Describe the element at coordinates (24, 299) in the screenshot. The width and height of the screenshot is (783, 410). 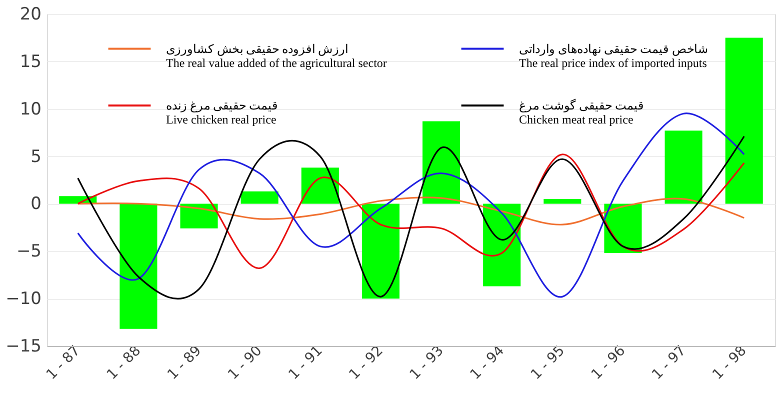
I see `y-tick-label: −10` at that location.